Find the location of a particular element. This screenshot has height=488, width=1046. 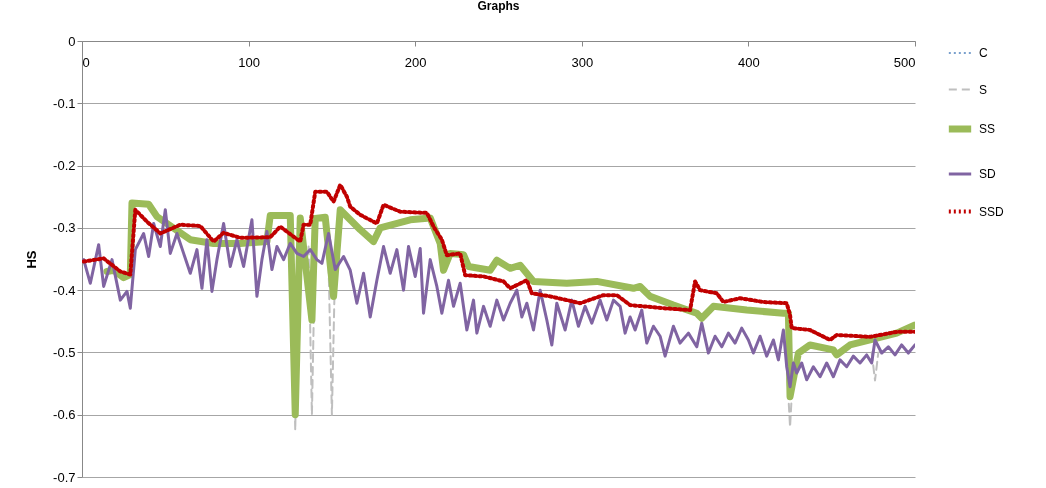

legend-label: SD is located at coordinates (987, 174).